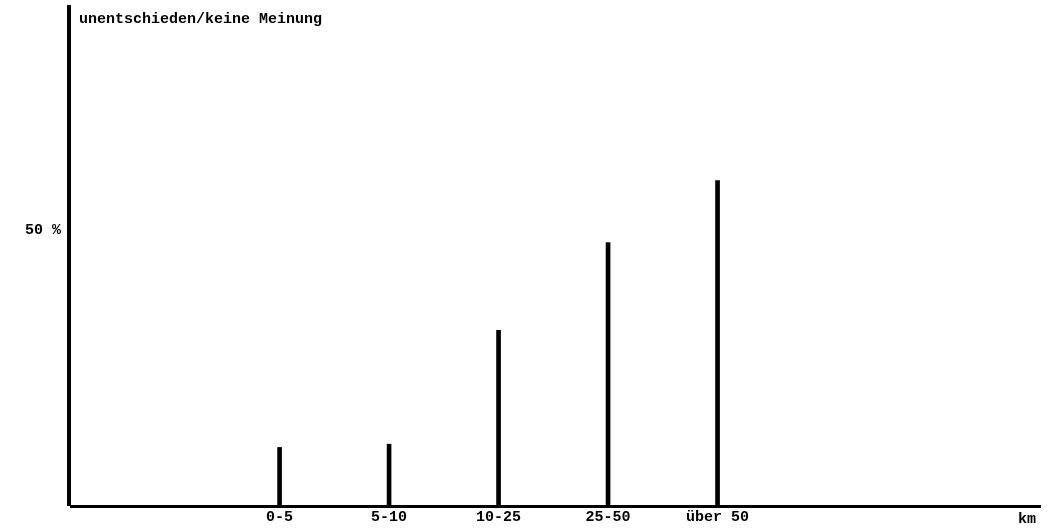 The height and width of the screenshot is (532, 1055). What do you see at coordinates (608, 517) in the screenshot?
I see `x-tick-label: 25-50` at bounding box center [608, 517].